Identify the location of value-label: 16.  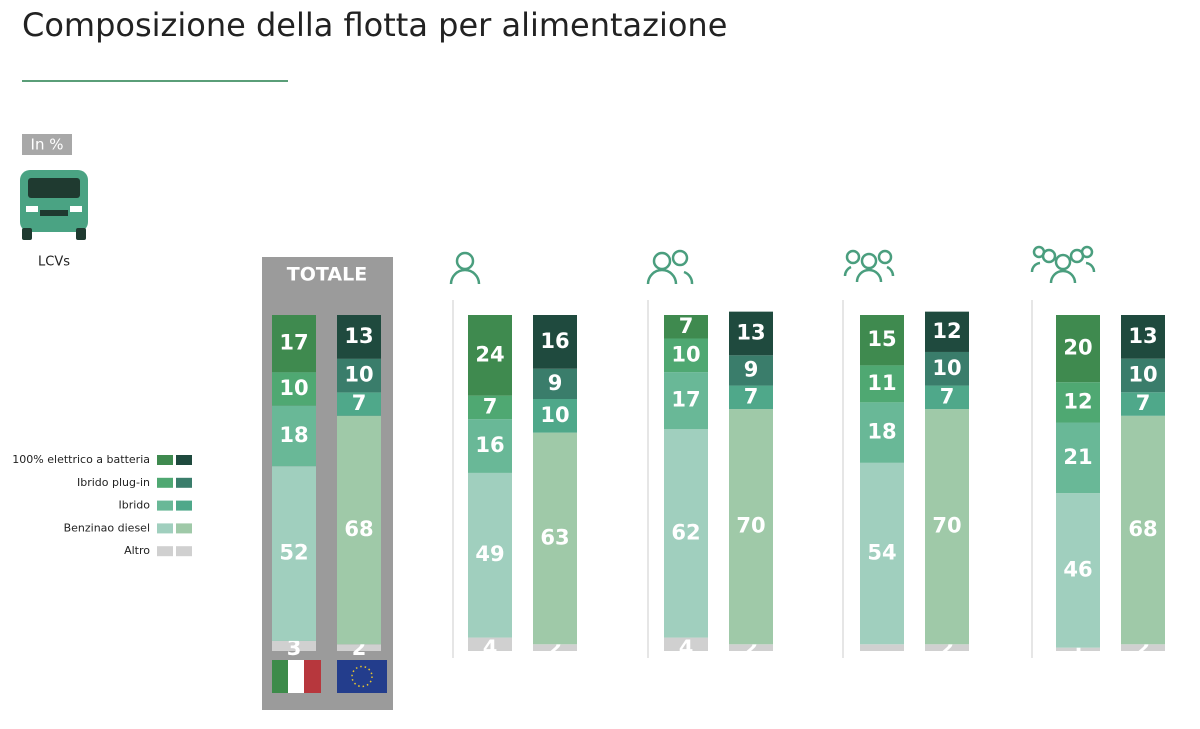
(489, 445).